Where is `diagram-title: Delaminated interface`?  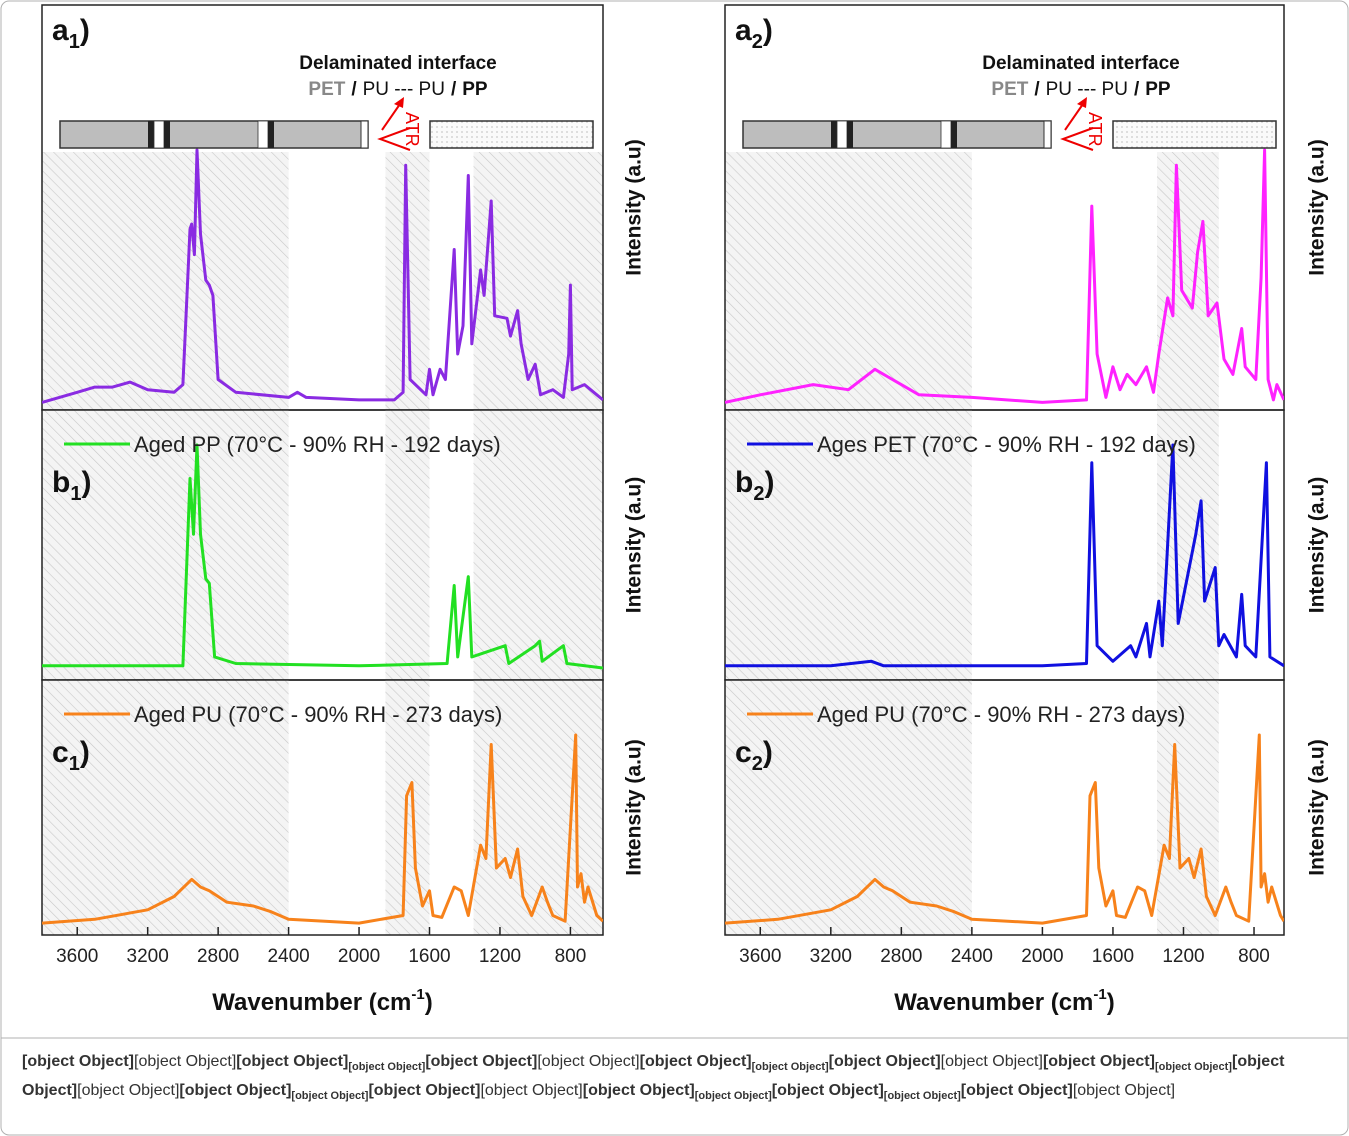
diagram-title: Delaminated interface is located at coordinates (397, 63).